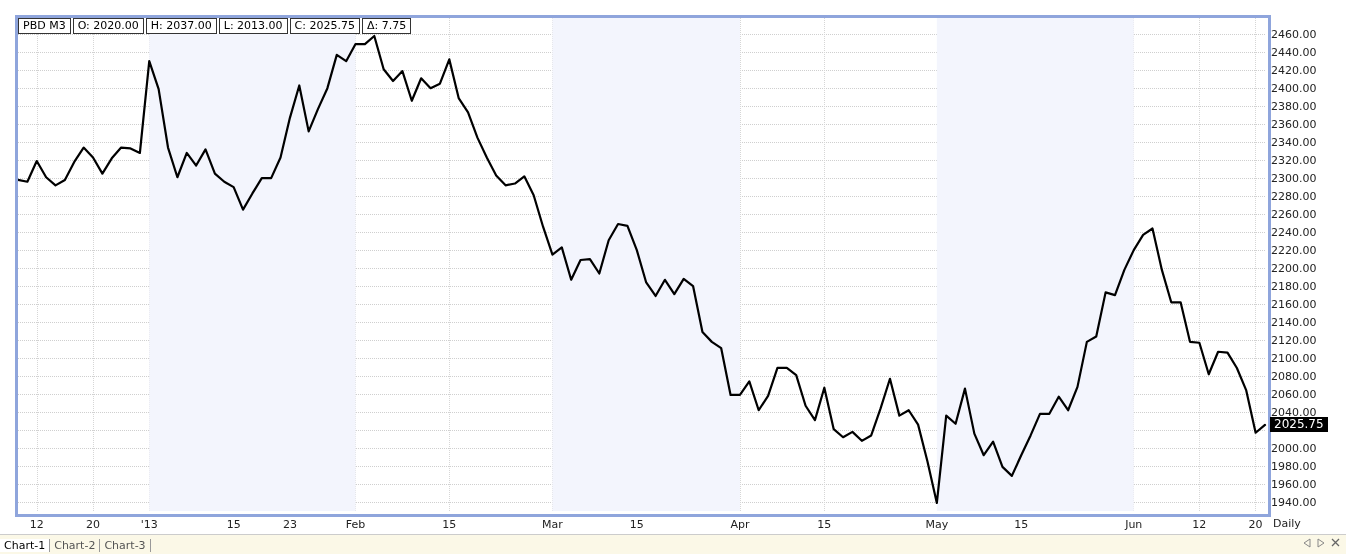 This screenshot has height=554, width=1346. Describe the element at coordinates (1294, 214) in the screenshot. I see `y-tick-label: 2260.00` at that location.